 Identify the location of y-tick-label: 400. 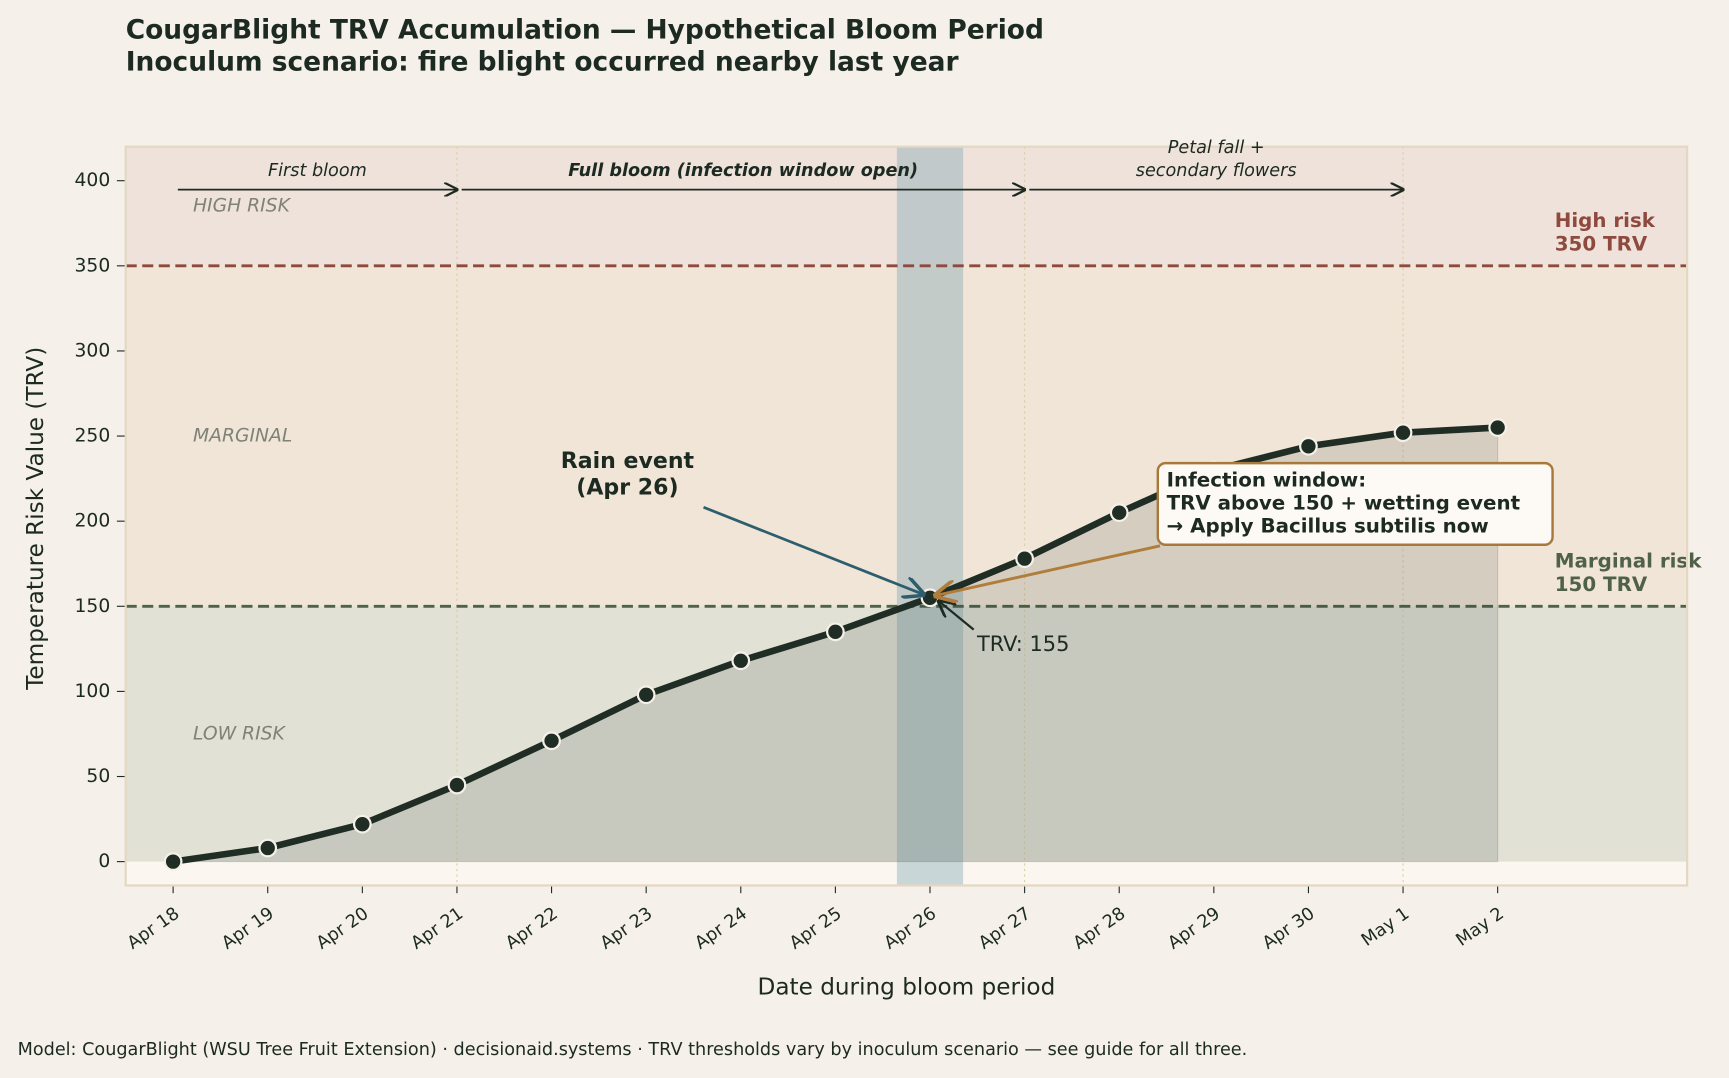
(93, 180).